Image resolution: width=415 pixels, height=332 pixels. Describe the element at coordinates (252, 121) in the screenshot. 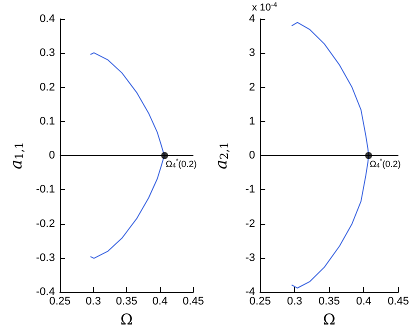

I see `y-tick-label: 1` at that location.